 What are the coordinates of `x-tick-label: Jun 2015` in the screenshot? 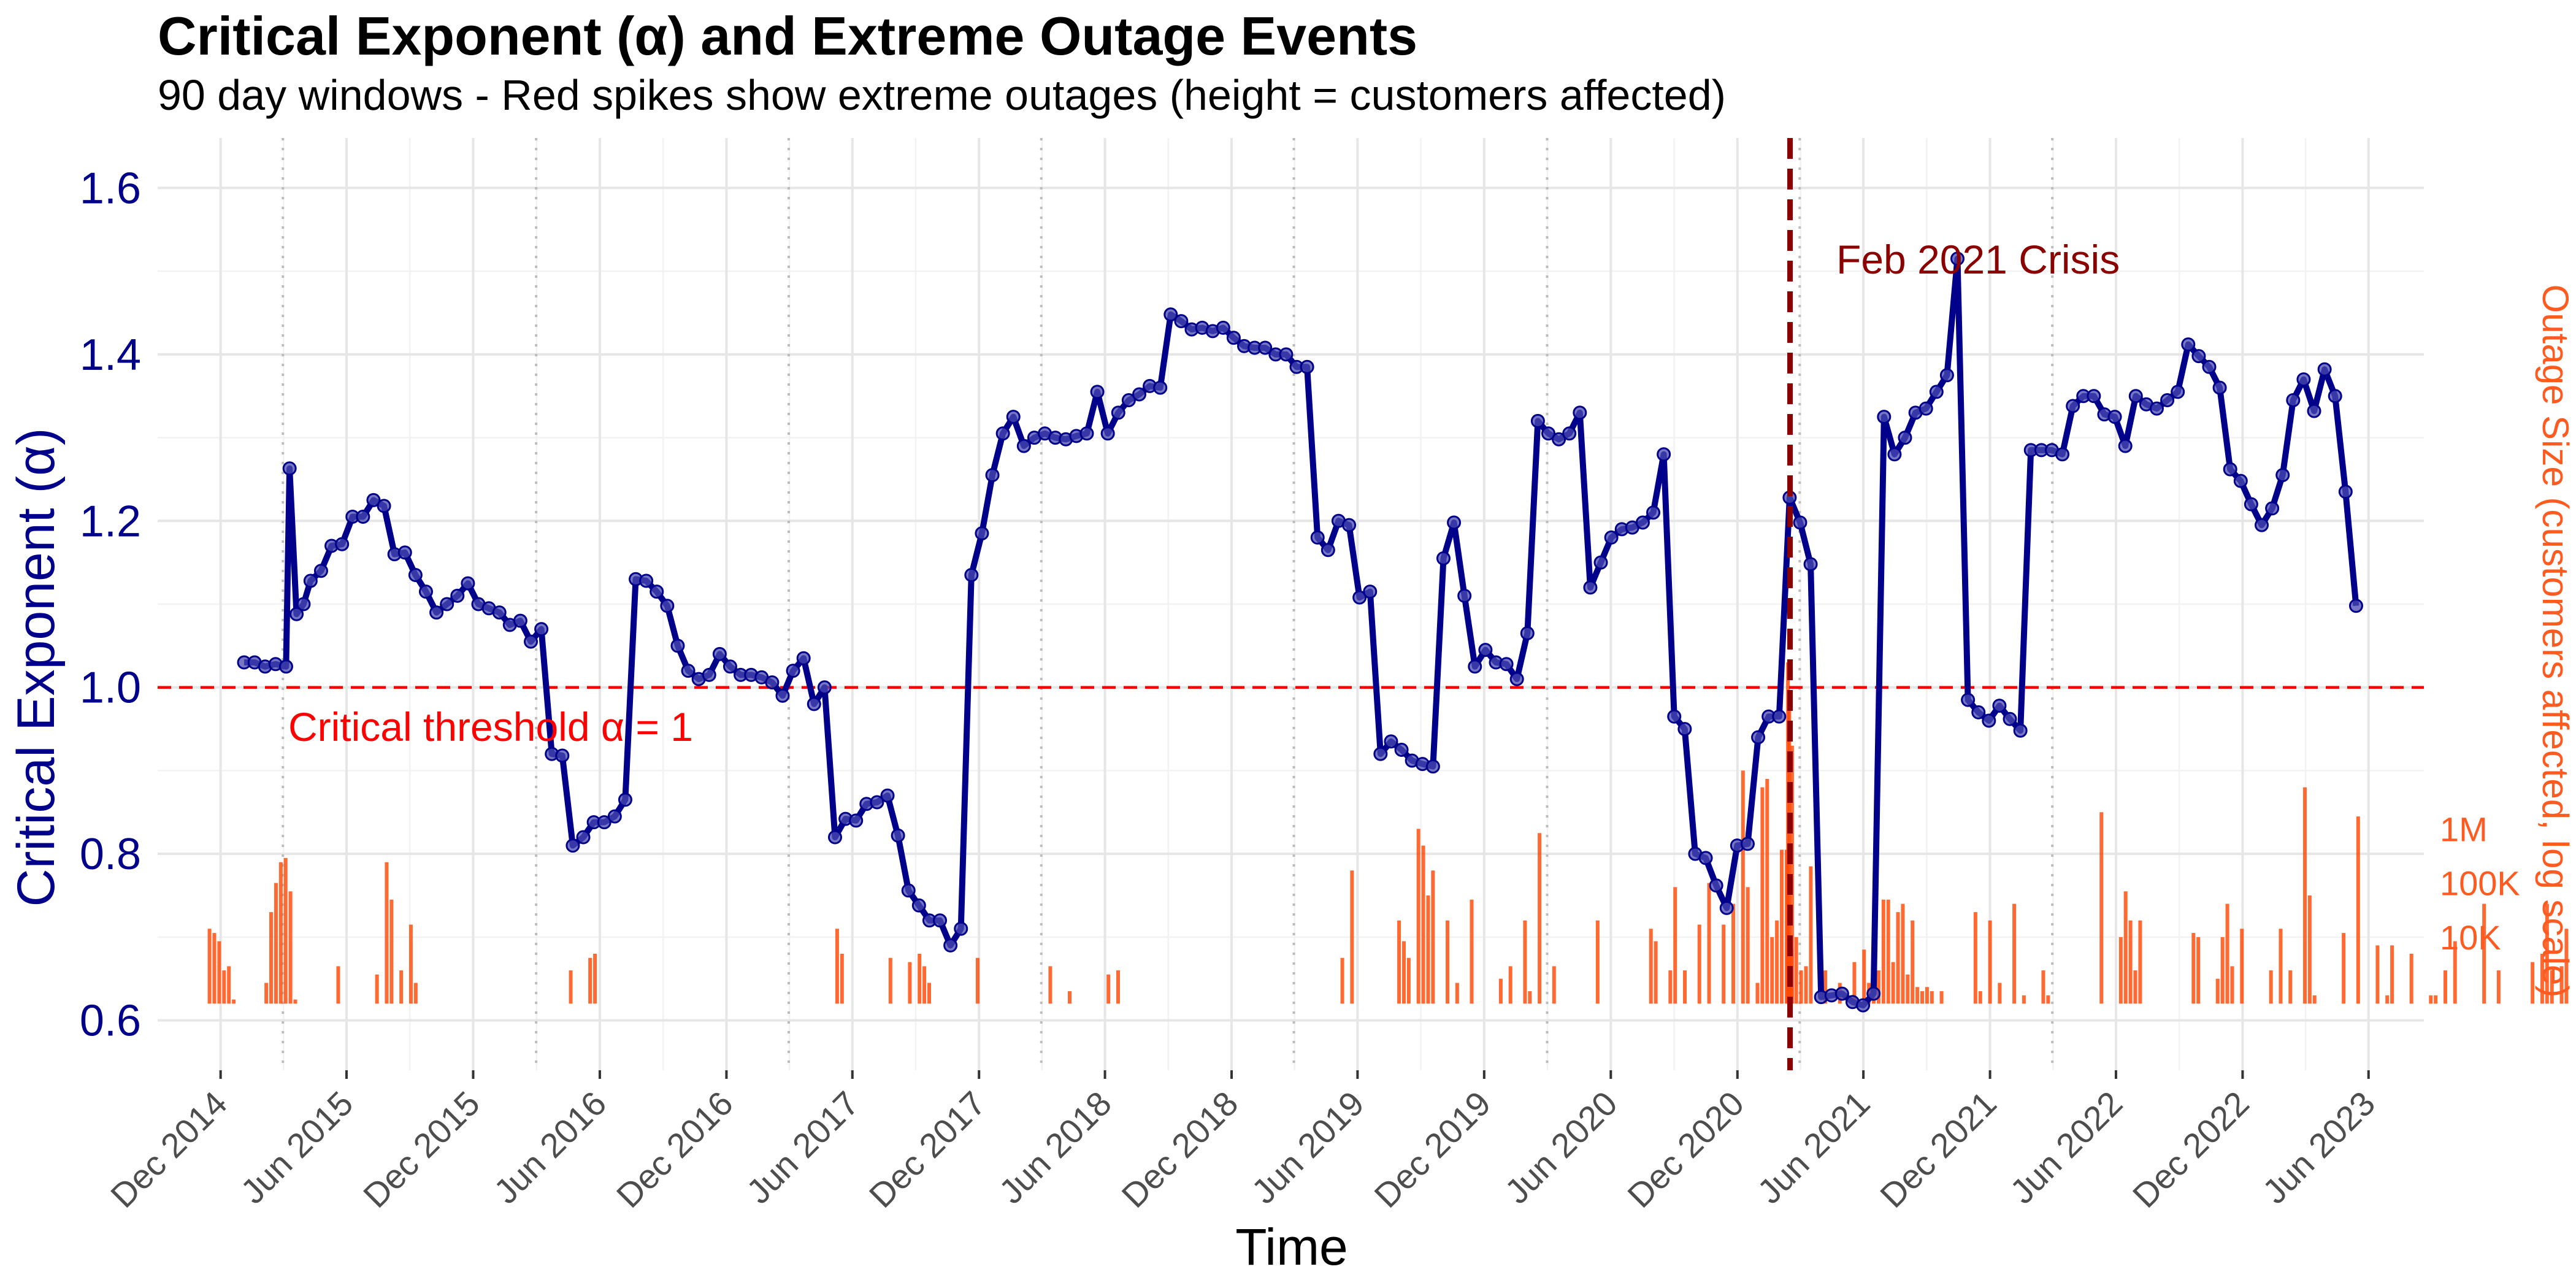 It's located at (296, 1147).